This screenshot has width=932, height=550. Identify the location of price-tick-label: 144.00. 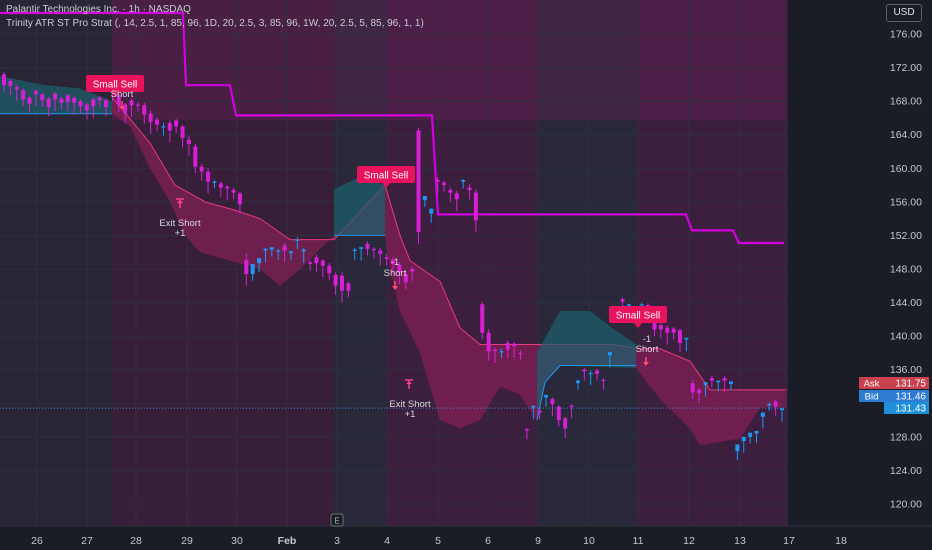
(906, 303).